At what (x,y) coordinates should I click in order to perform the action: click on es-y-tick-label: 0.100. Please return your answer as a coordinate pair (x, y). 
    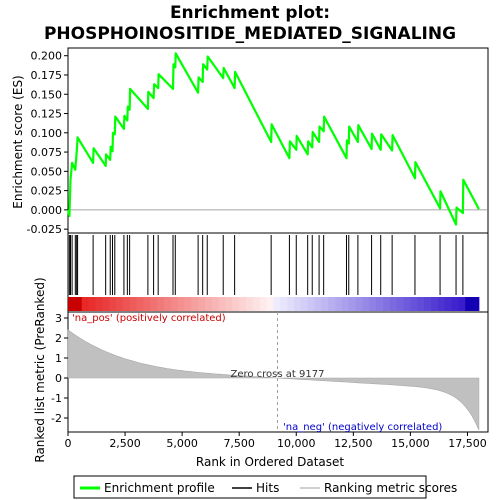
    Looking at the image, I should click on (47, 133).